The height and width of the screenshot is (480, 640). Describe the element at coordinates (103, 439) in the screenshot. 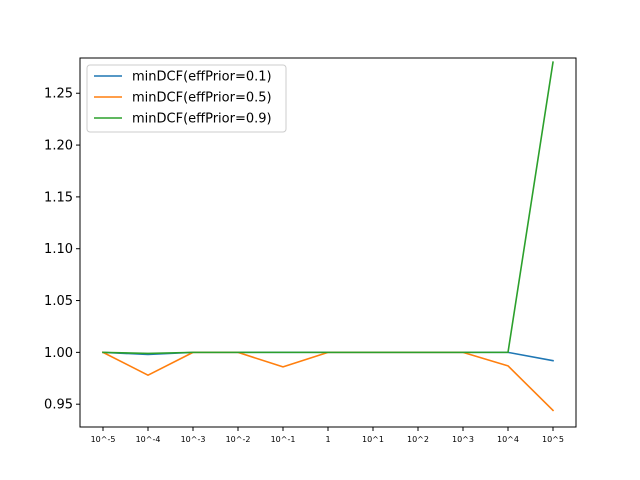

I see `x-tick-label: 10^-5` at that location.